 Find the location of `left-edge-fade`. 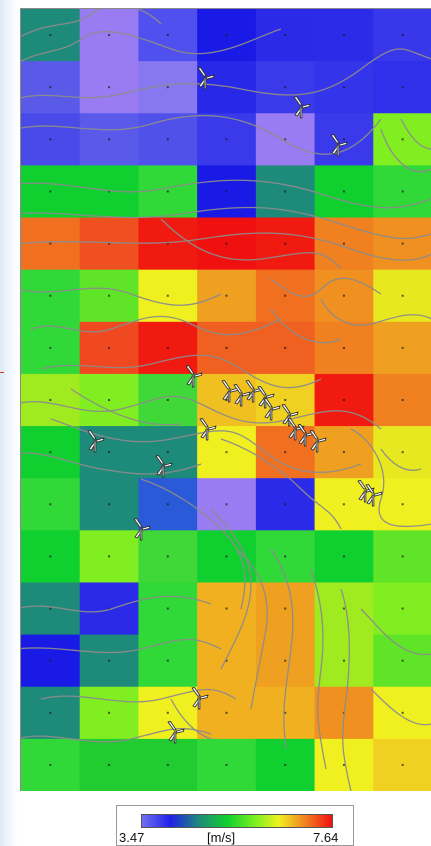

left-edge-fade is located at coordinates (9, 423).